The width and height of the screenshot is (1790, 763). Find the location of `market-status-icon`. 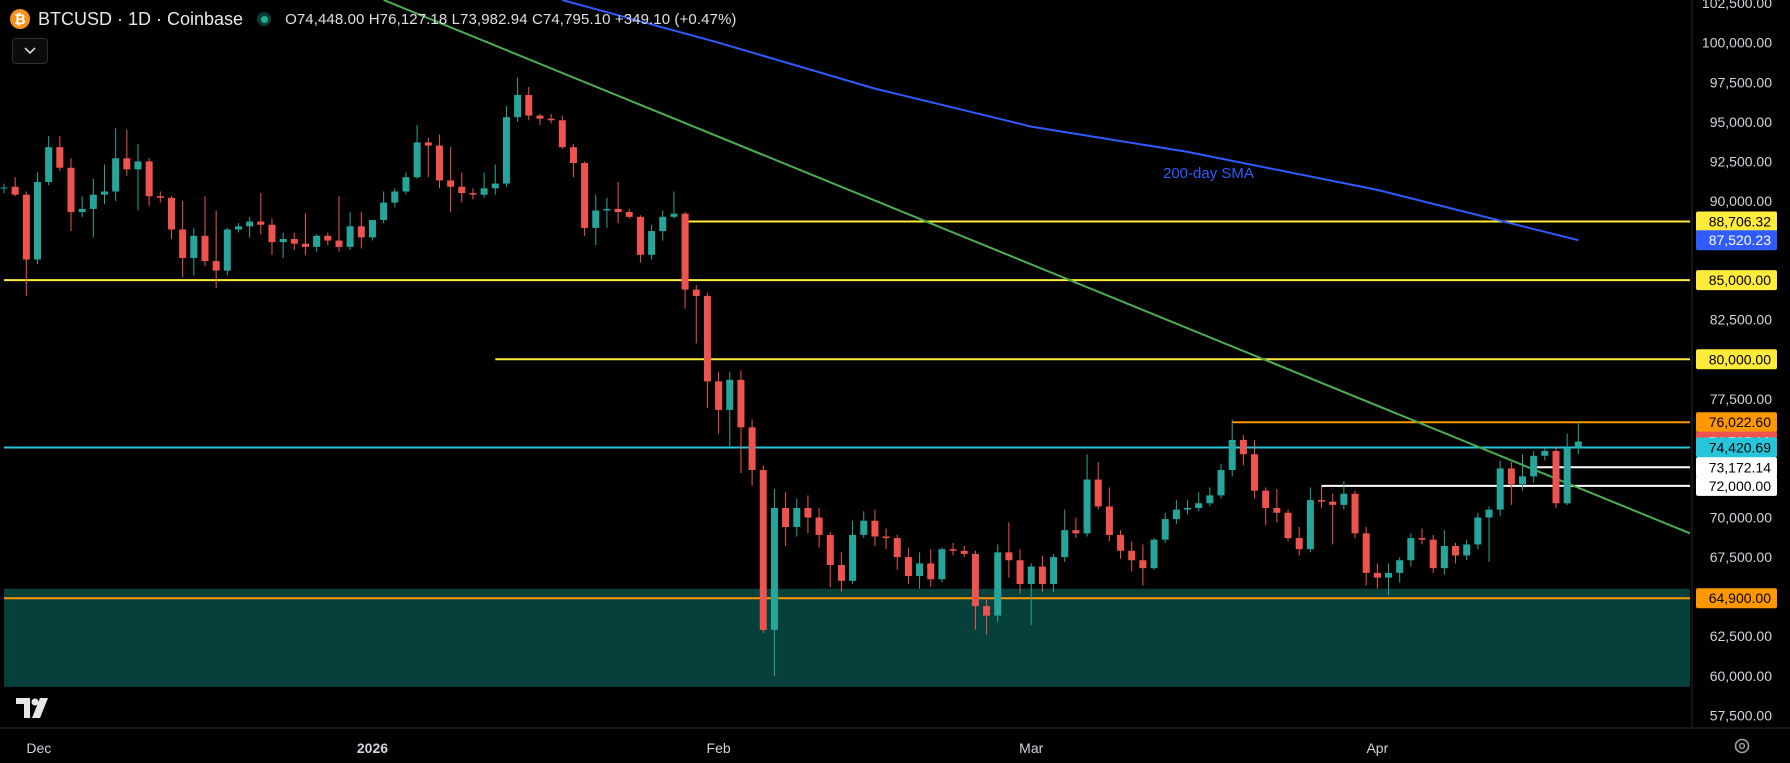

market-status-icon is located at coordinates (264, 19).